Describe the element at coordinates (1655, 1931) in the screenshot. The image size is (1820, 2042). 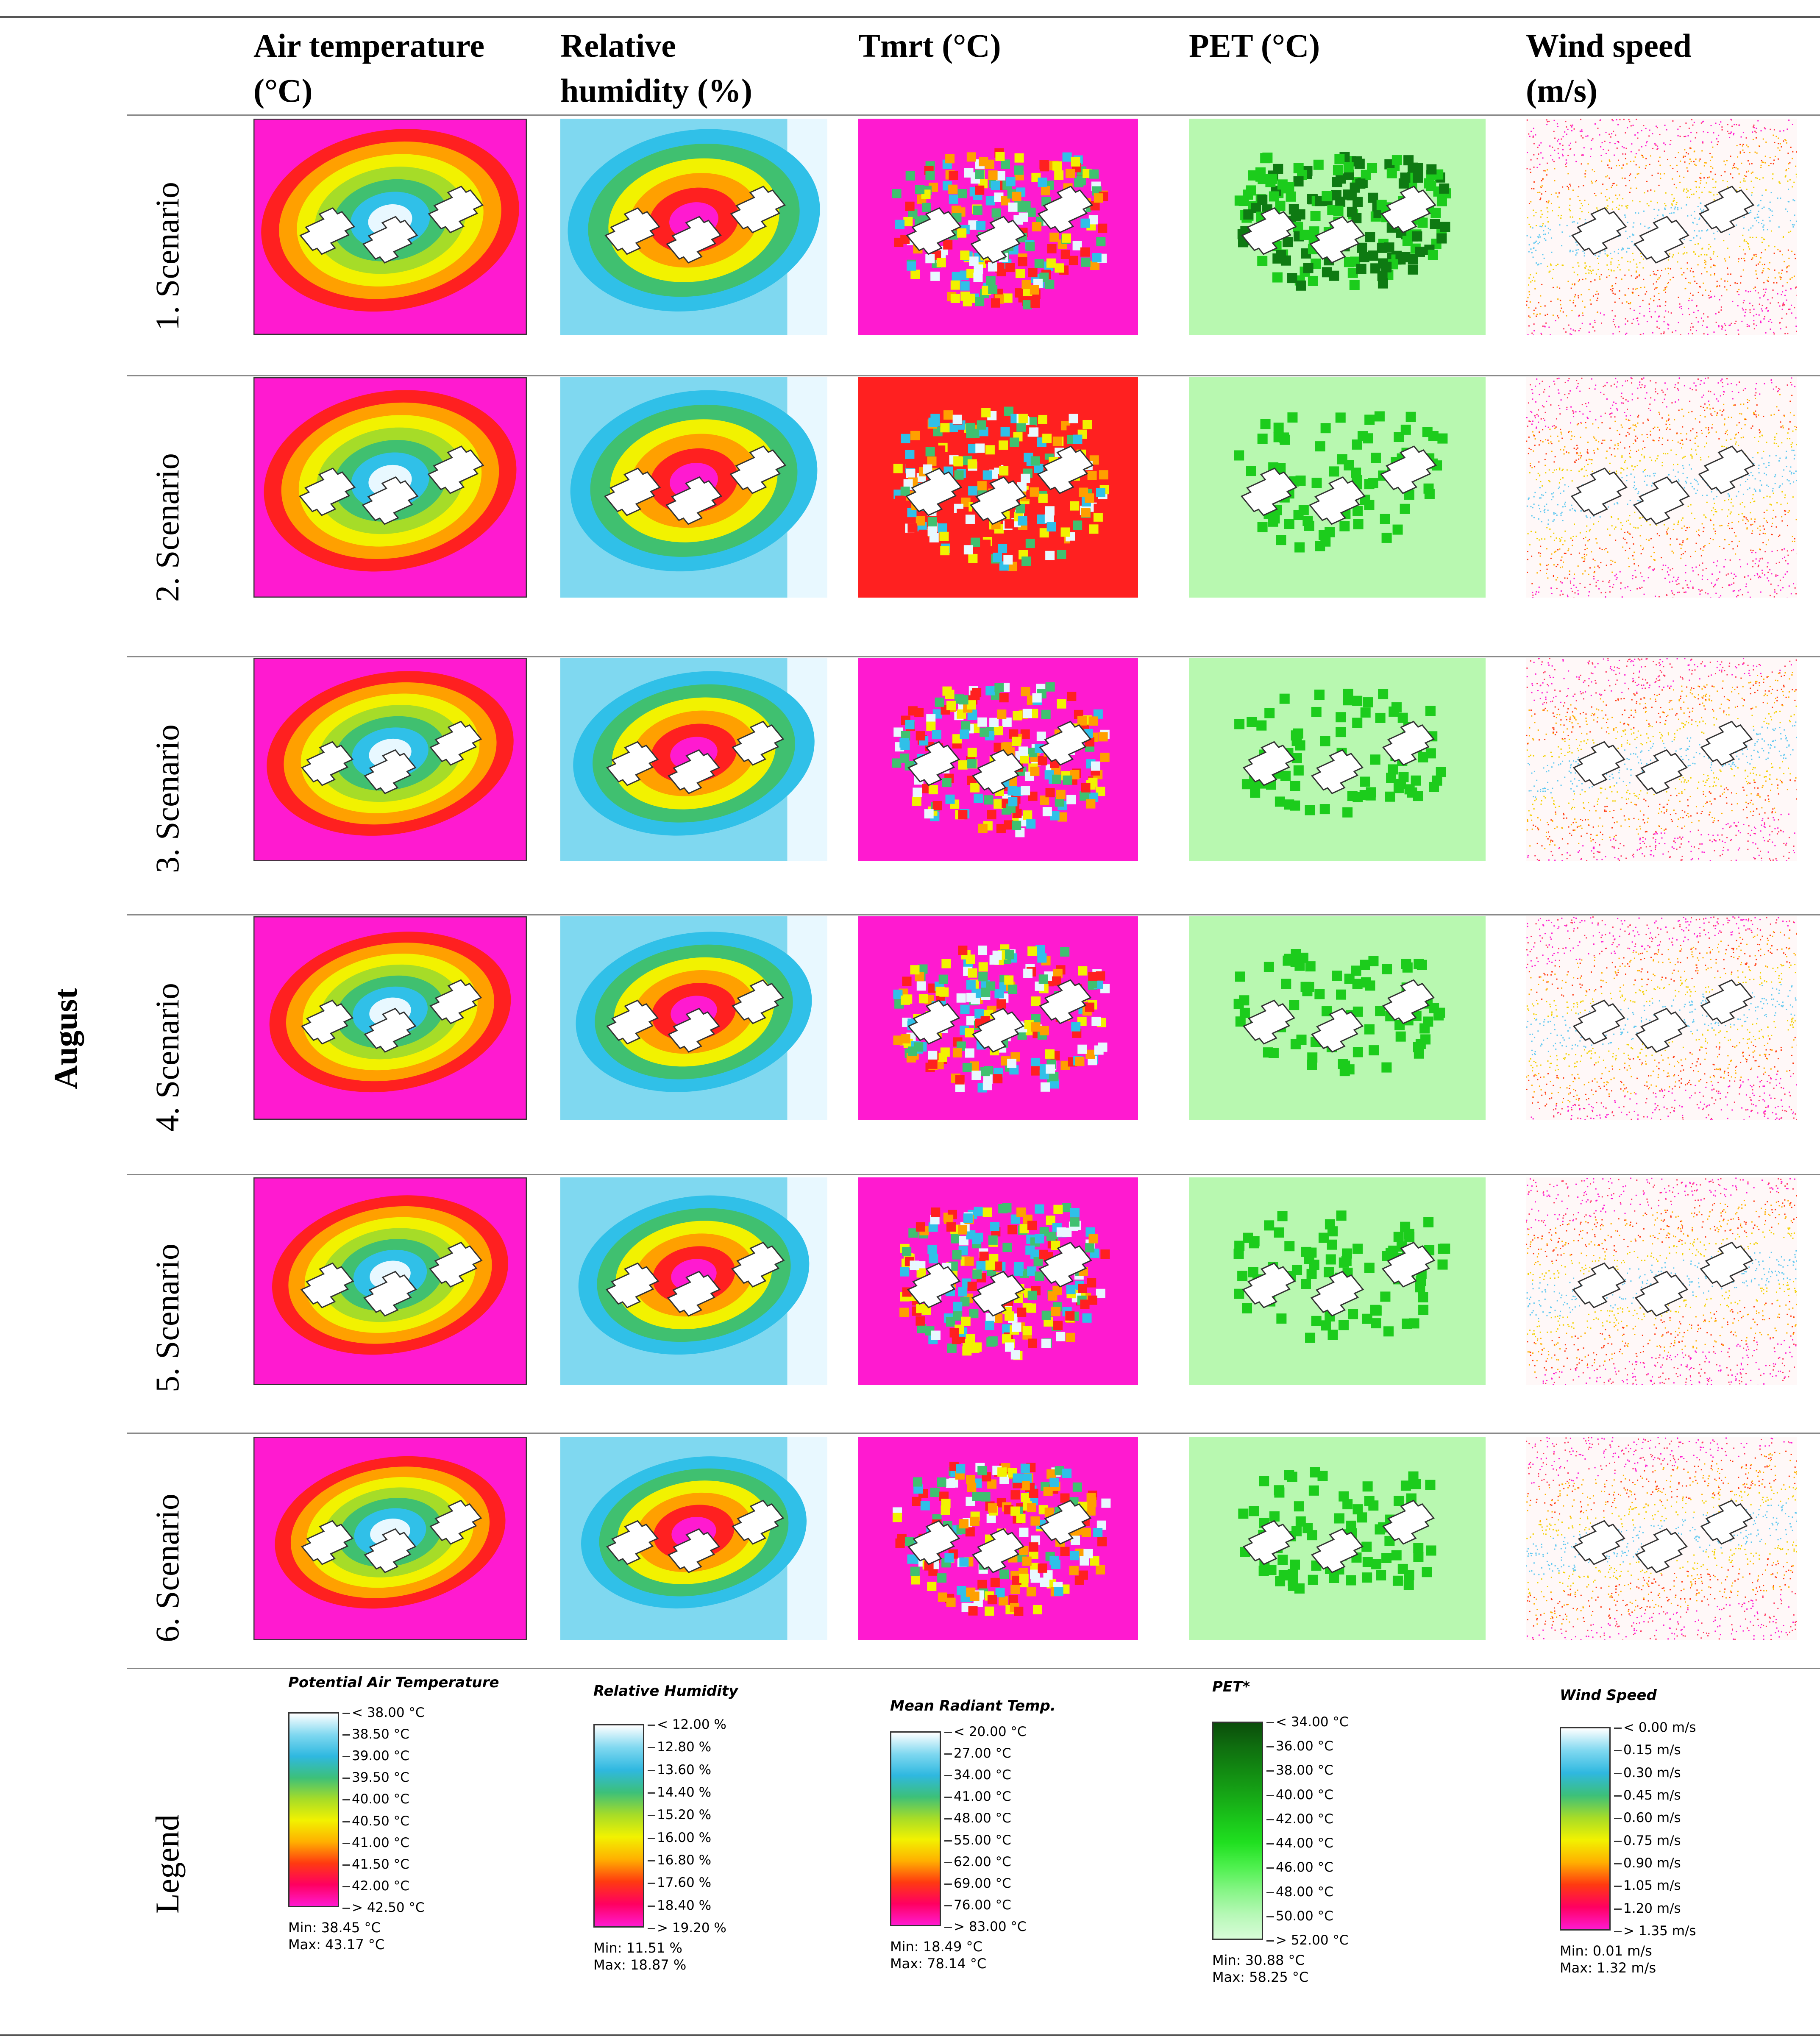
I see `legend-tick-label: > 1.35 m/s` at that location.